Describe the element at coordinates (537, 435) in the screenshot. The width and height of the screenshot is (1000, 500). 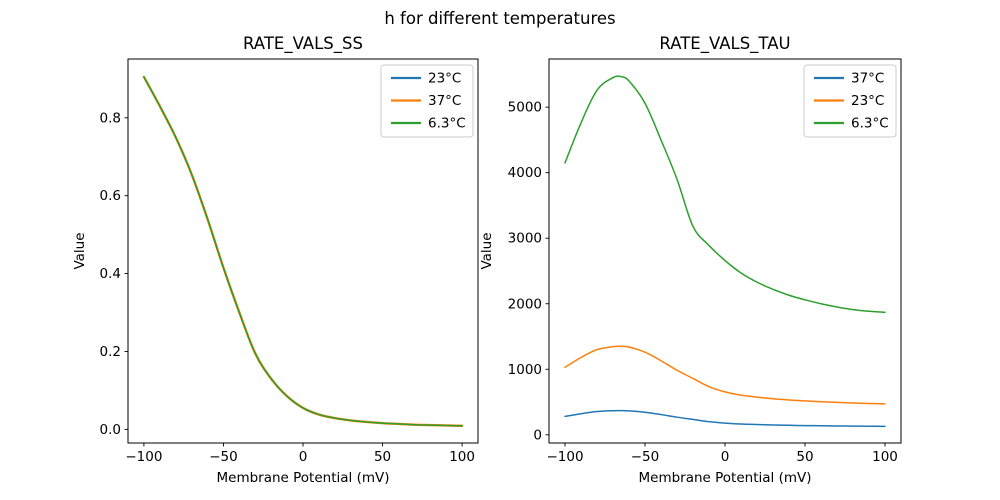
I see `y-tick-label: 0` at that location.